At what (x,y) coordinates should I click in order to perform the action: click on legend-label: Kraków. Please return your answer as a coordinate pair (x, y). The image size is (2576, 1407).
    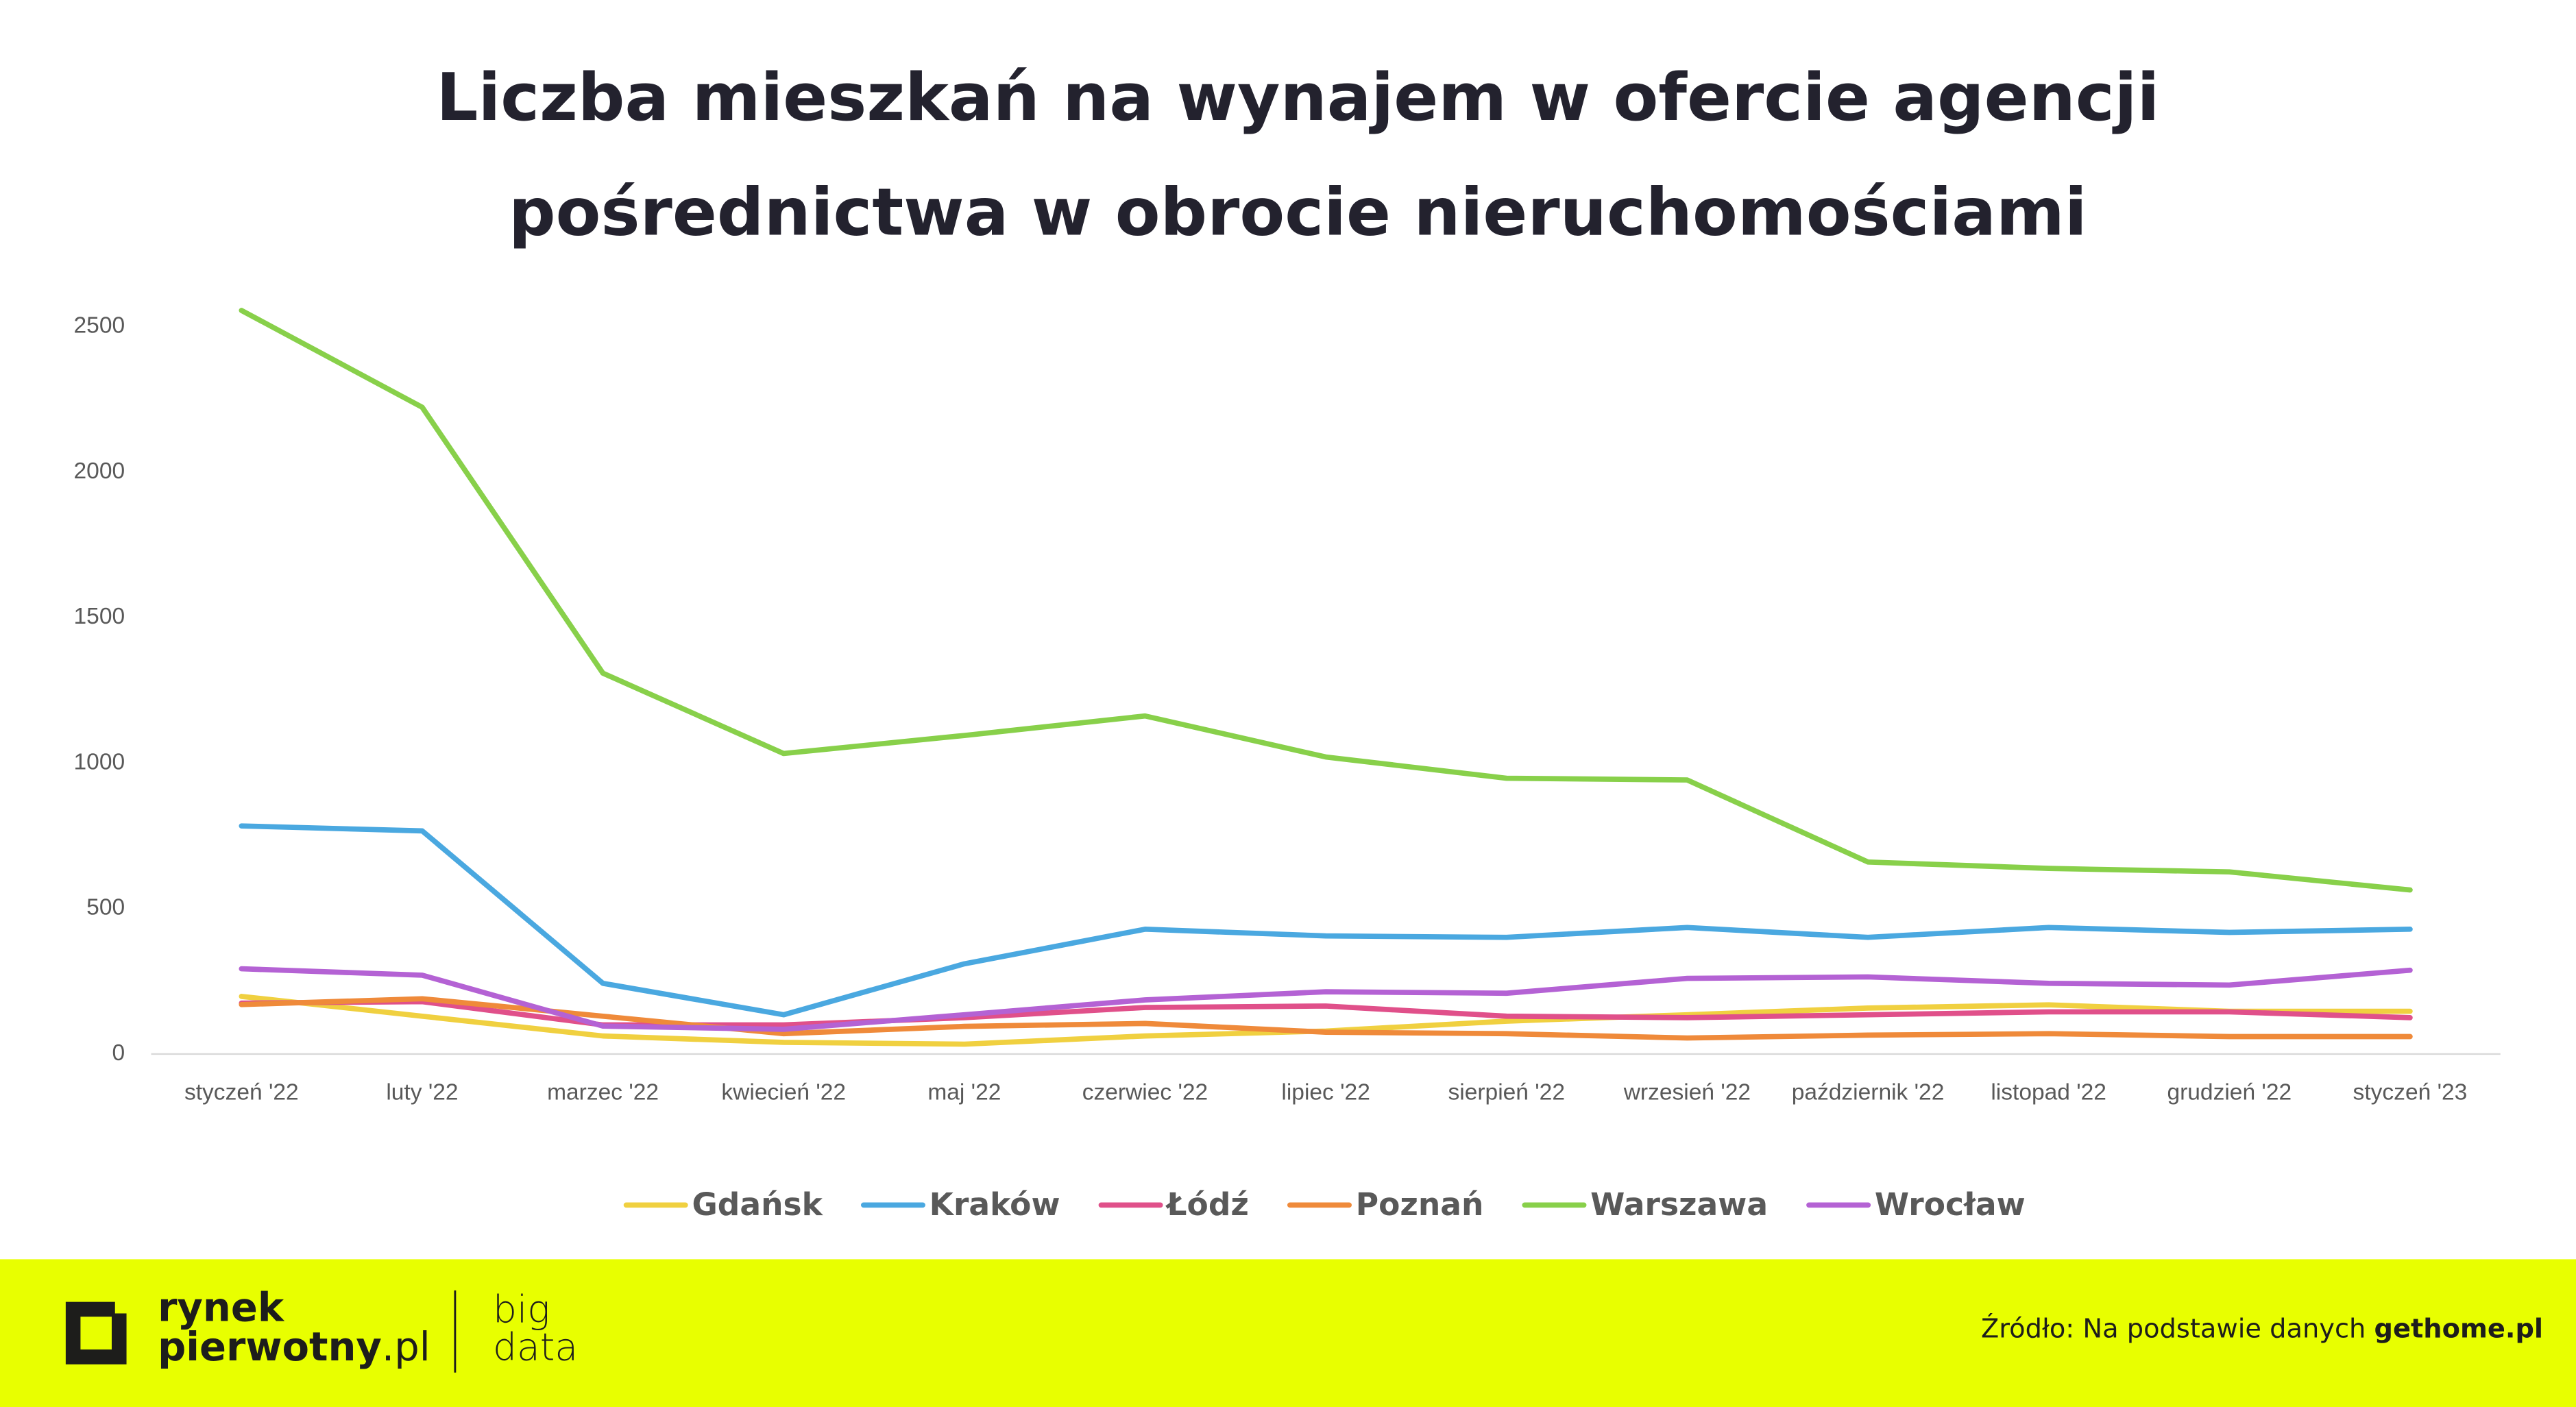
    Looking at the image, I should click on (994, 1204).